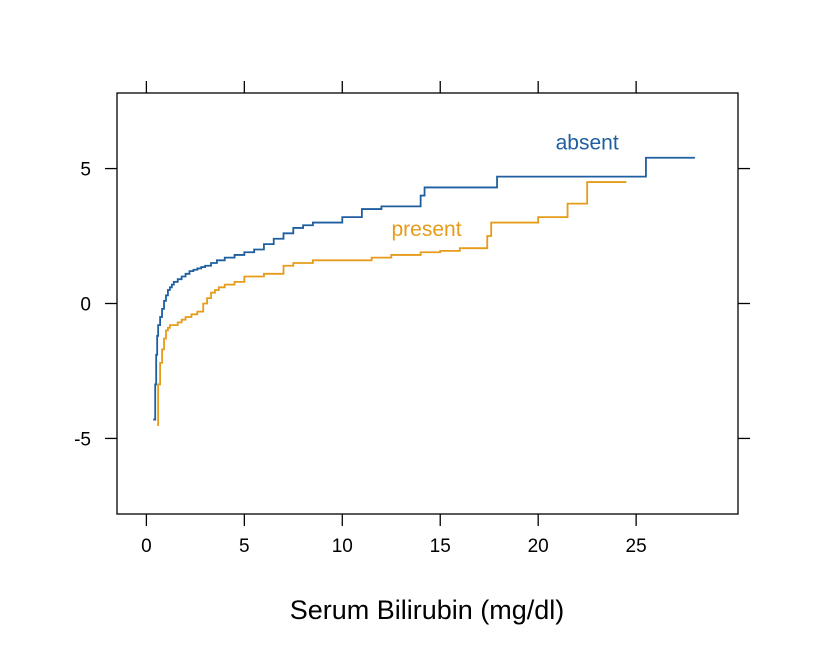  What do you see at coordinates (744, 303) in the screenshot?
I see `y-axis-right` at bounding box center [744, 303].